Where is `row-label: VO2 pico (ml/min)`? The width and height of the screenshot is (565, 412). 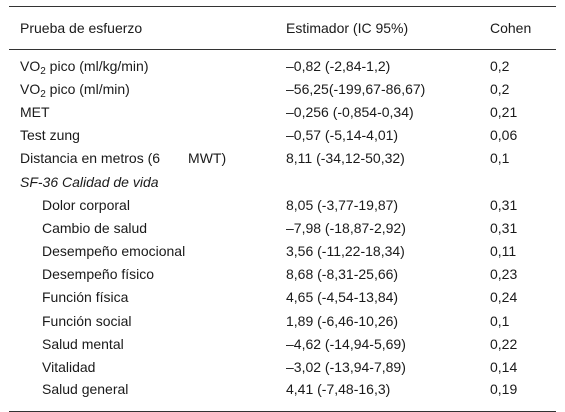
row-label: VO2 pico (ml/min) is located at coordinates (75, 90).